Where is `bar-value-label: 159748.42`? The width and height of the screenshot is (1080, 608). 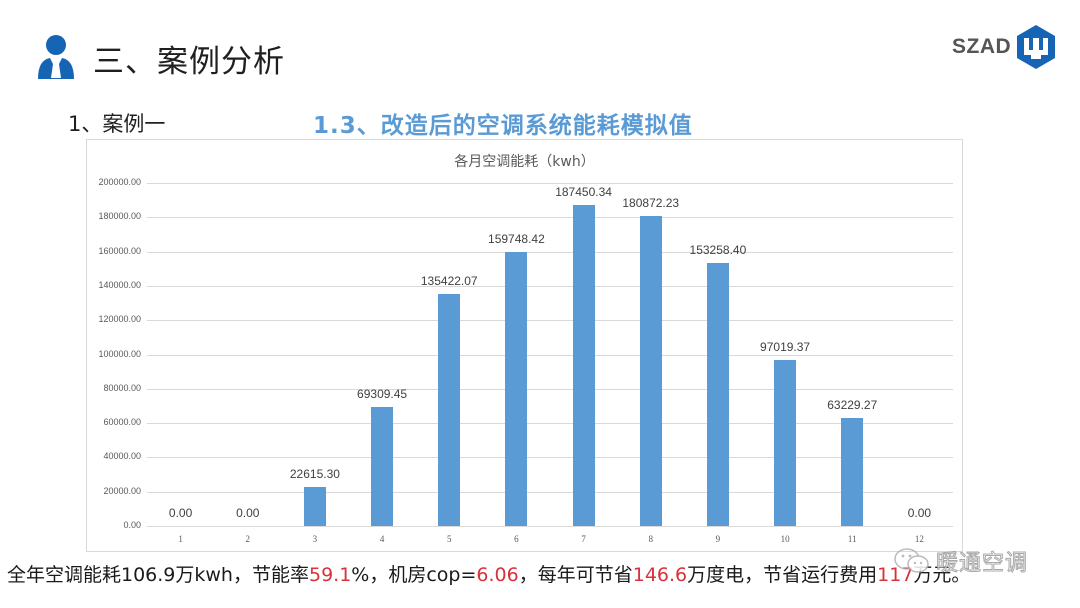 bar-value-label: 159748.42 is located at coordinates (516, 239).